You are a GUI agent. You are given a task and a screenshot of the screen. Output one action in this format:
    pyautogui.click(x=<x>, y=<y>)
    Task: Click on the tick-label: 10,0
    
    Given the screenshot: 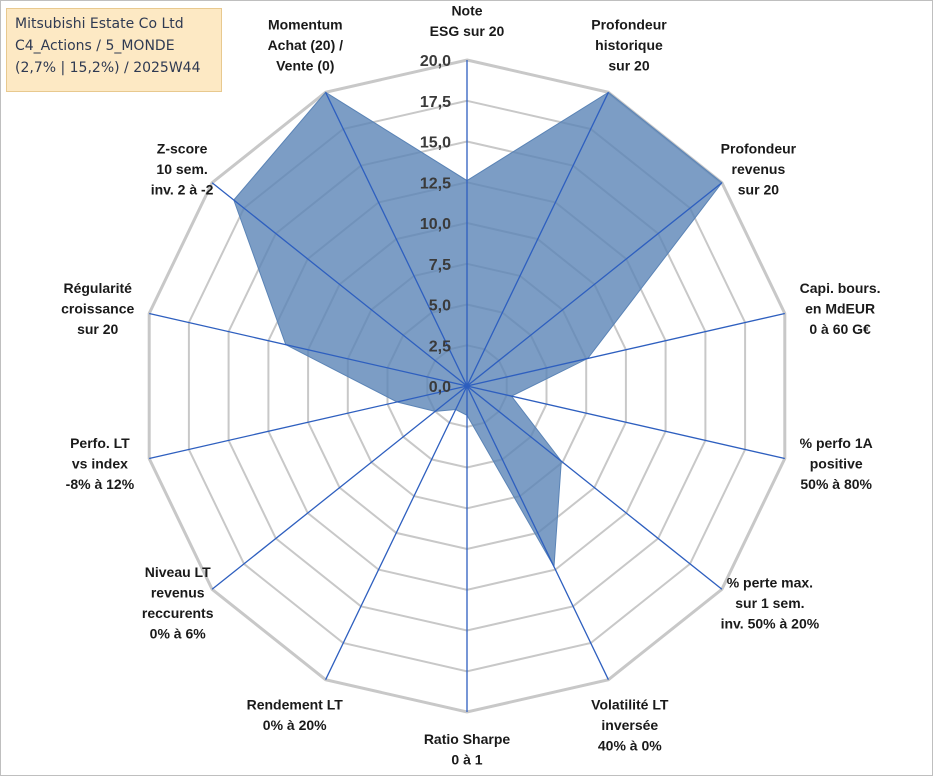 What is the action you would take?
    pyautogui.click(x=435, y=224)
    